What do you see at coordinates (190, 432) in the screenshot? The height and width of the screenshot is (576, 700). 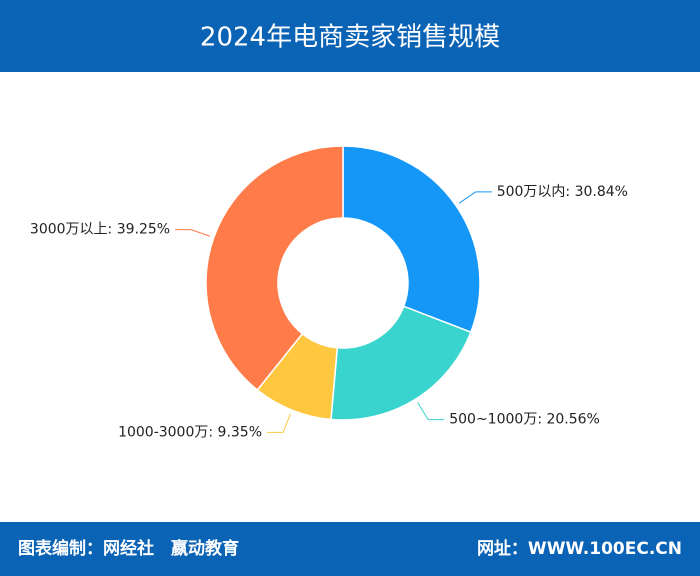 I see `data-label: 1000-3000万: 9.35%` at bounding box center [190, 432].